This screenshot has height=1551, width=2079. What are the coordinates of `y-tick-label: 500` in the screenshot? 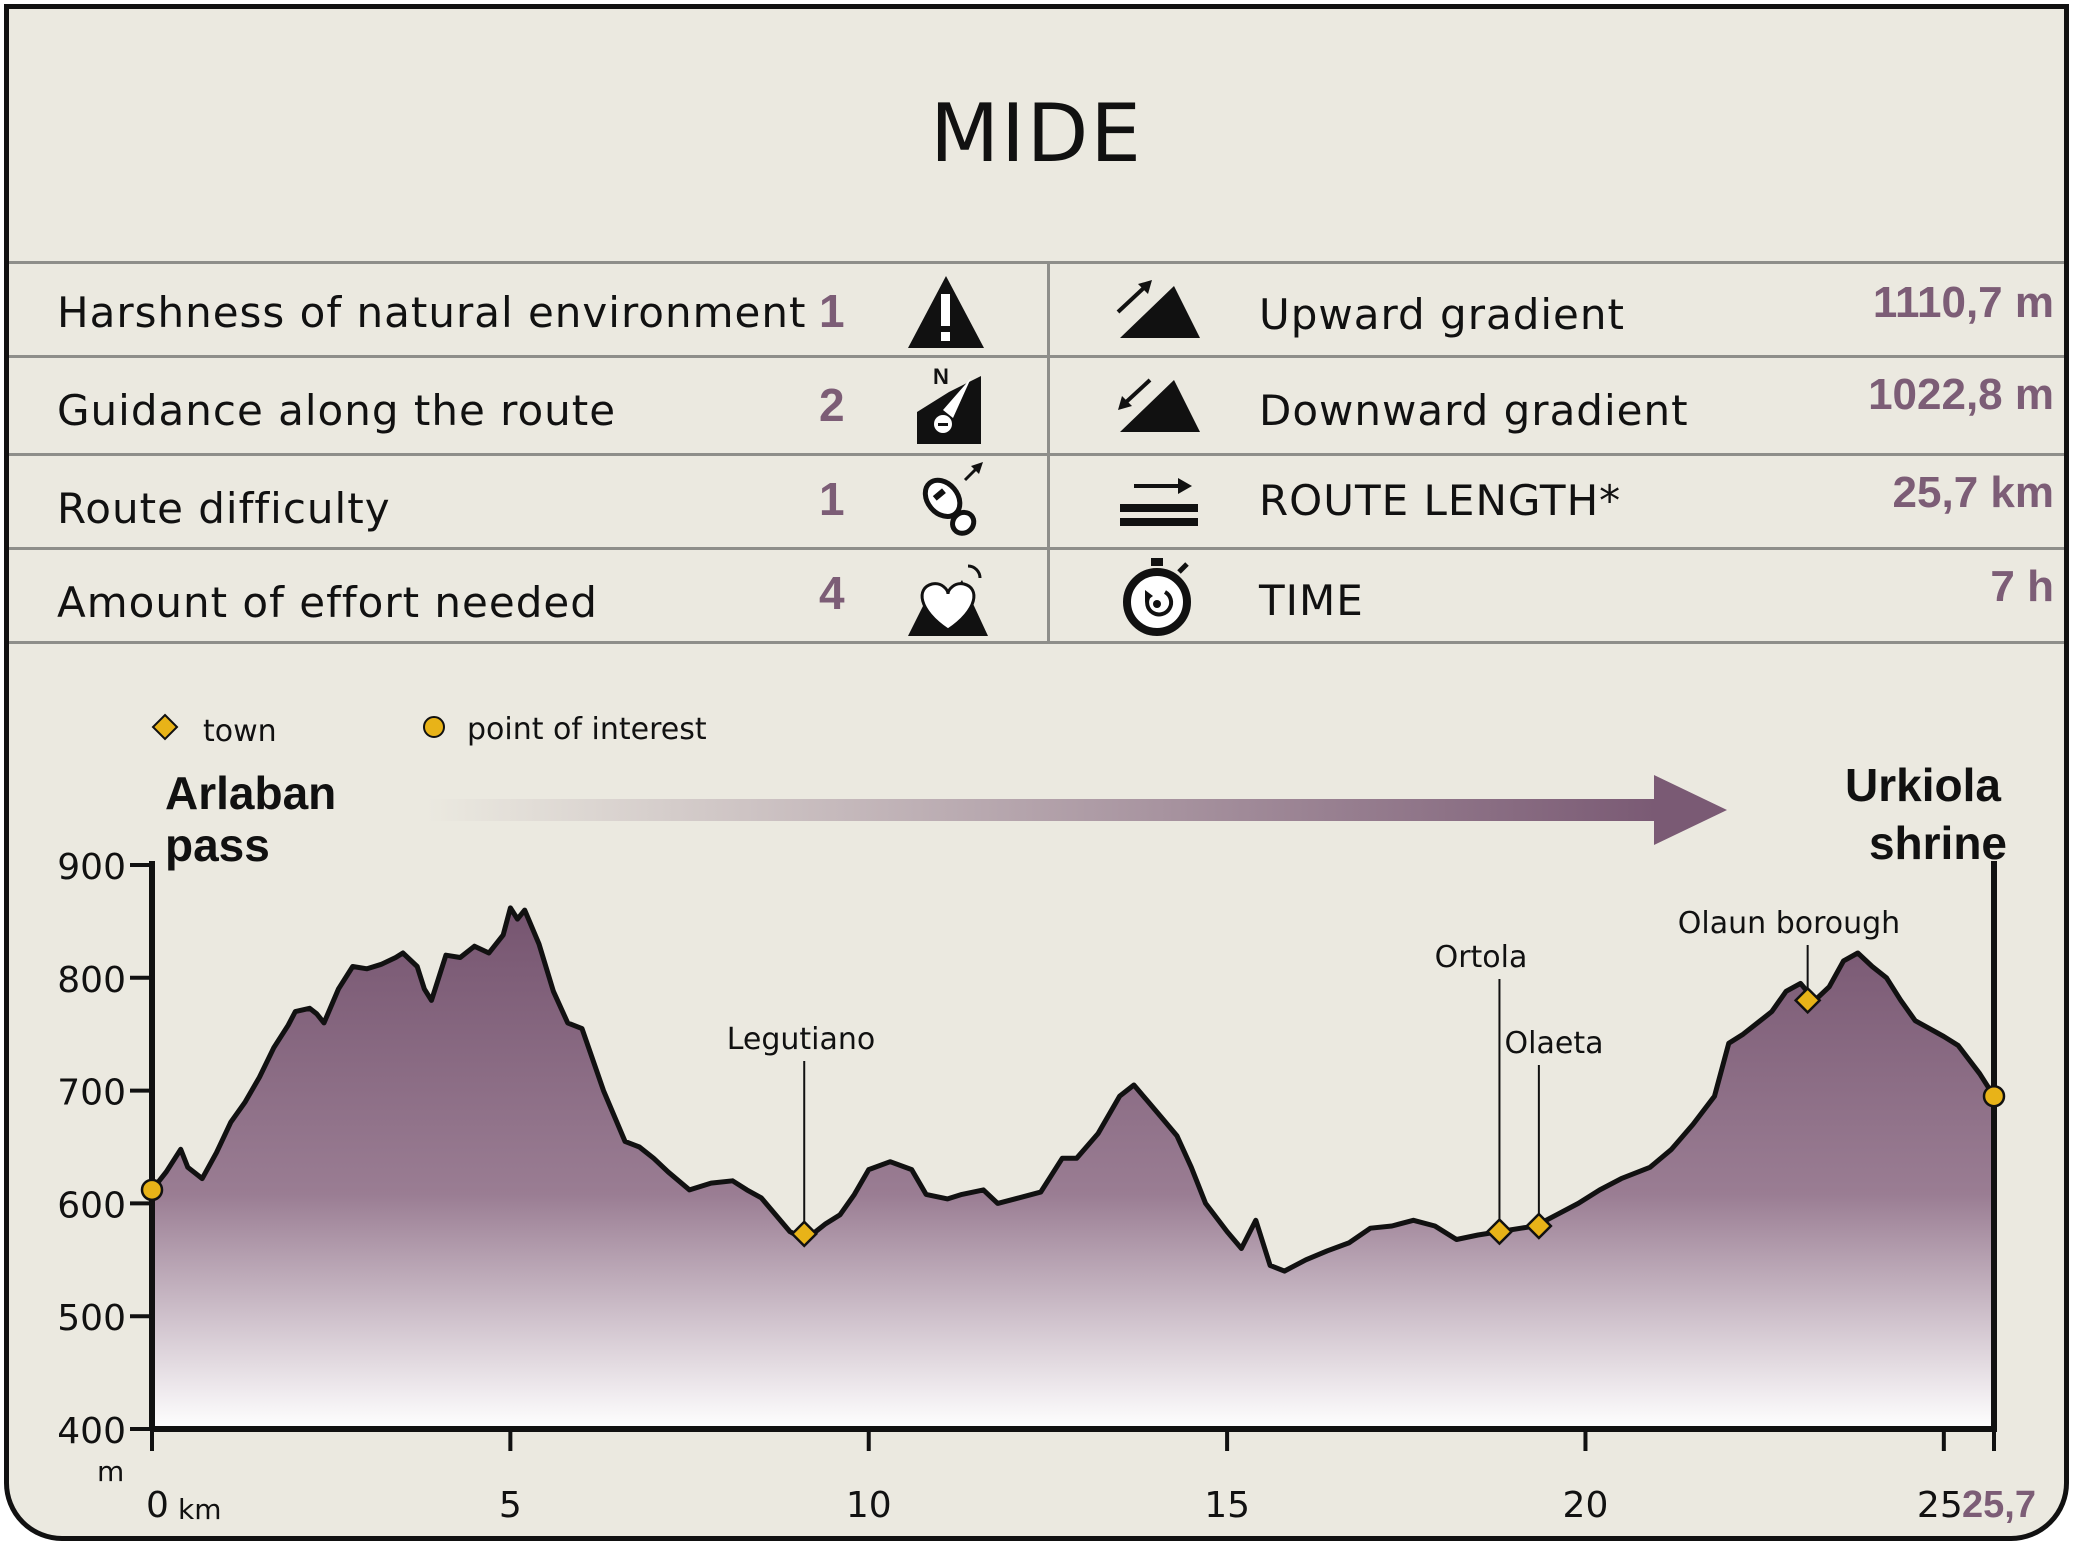 It's located at (91, 1318).